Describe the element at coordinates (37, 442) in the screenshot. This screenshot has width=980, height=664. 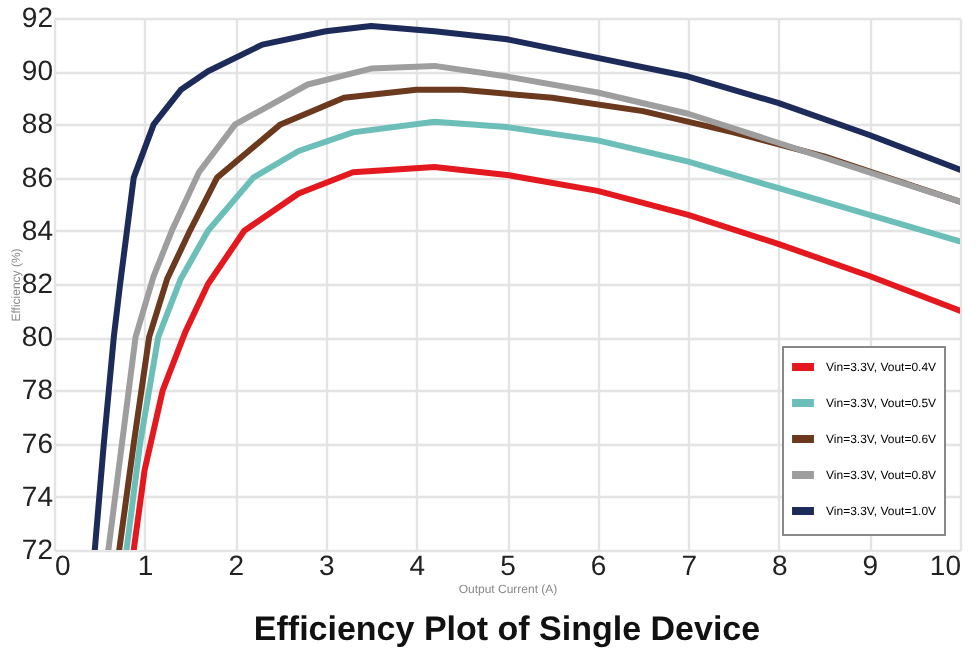
I see `y-tick-label: 76` at that location.